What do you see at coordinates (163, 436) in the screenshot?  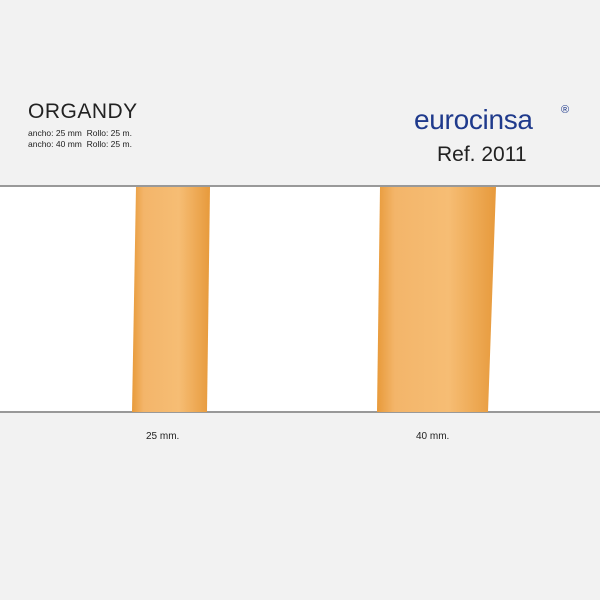 I see `sample-label: 25 mm.` at bounding box center [163, 436].